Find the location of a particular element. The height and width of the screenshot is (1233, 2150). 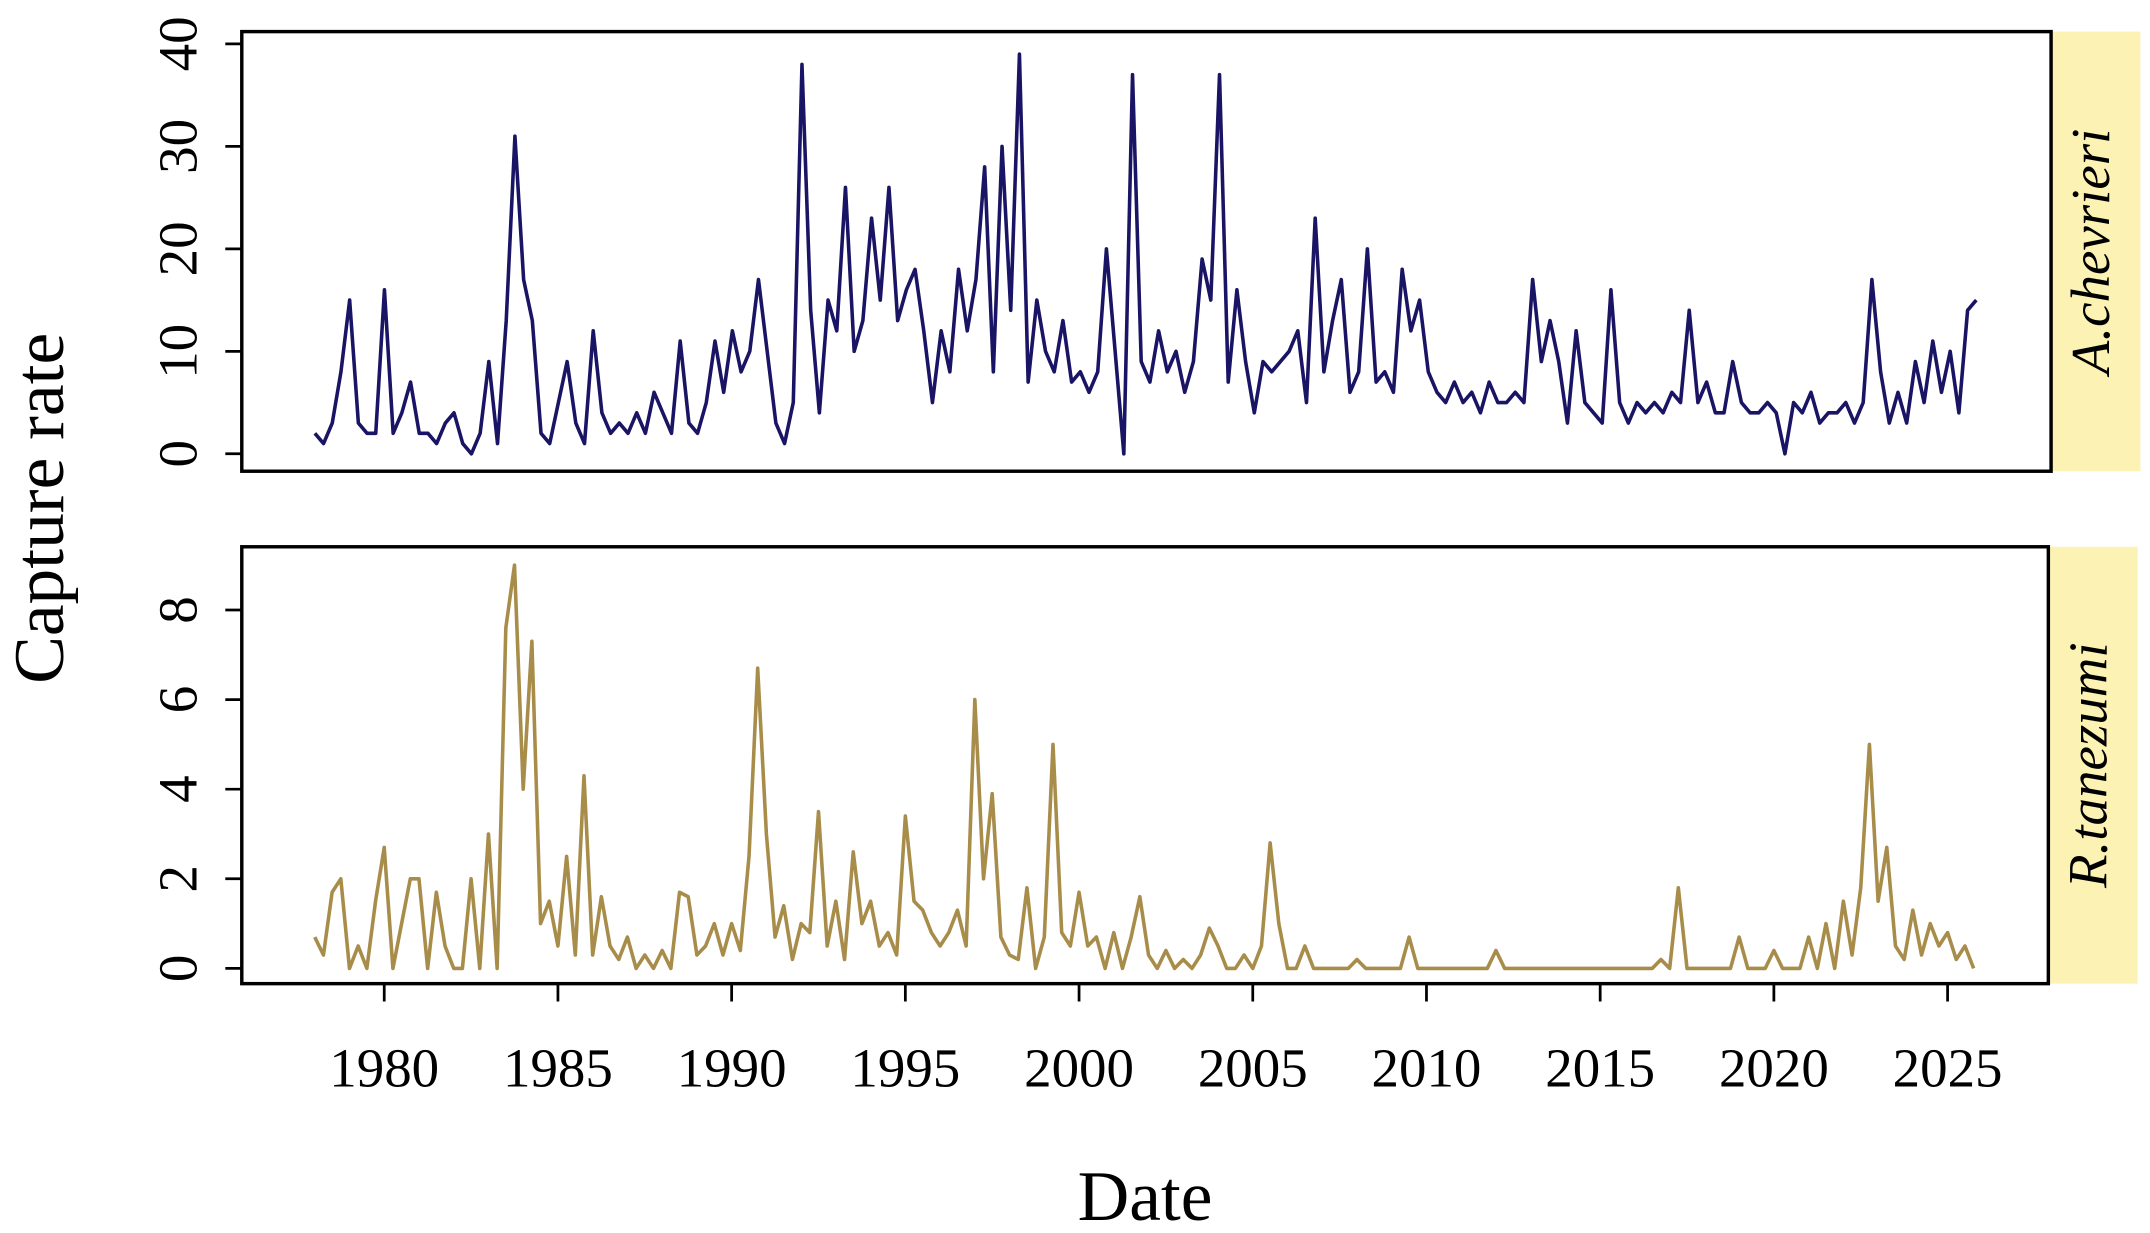

y-tick-label: 4 is located at coordinates (178, 788).